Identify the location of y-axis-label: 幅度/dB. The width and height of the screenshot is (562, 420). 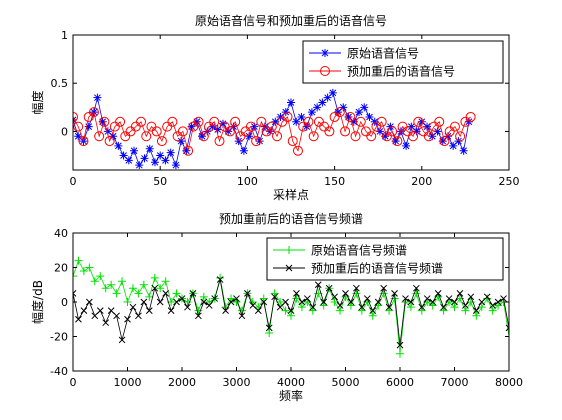
(37, 302).